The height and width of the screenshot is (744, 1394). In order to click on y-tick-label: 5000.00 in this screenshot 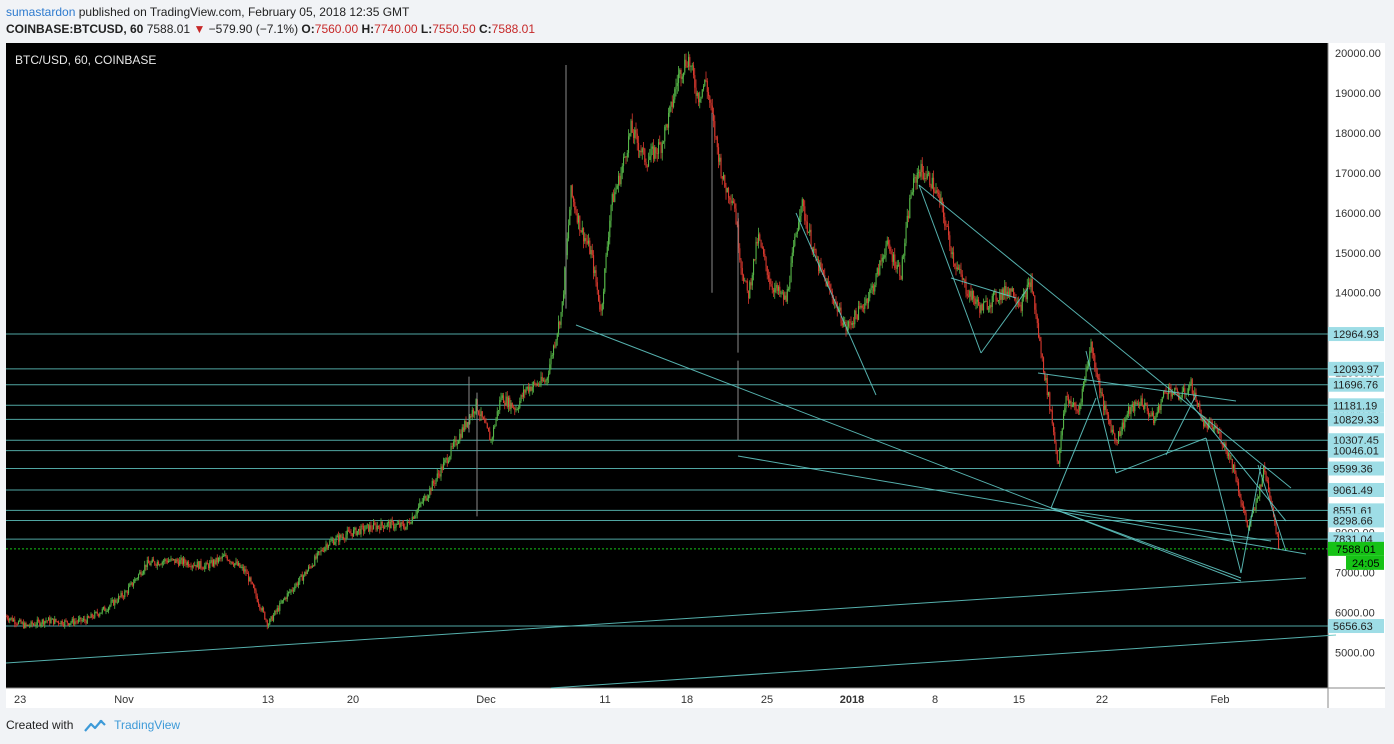, I will do `click(1355, 653)`.